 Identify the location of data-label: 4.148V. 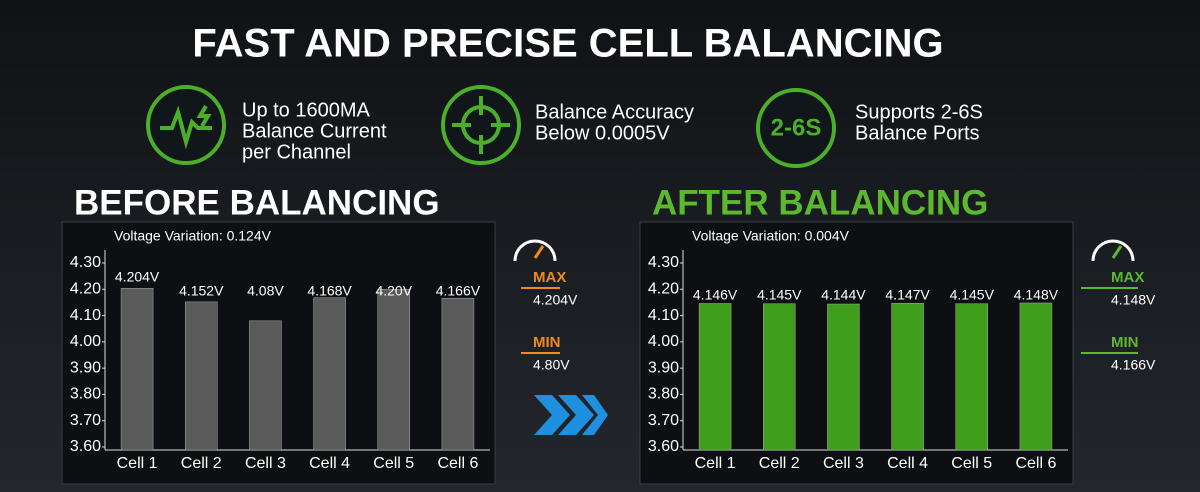
(1036, 295).